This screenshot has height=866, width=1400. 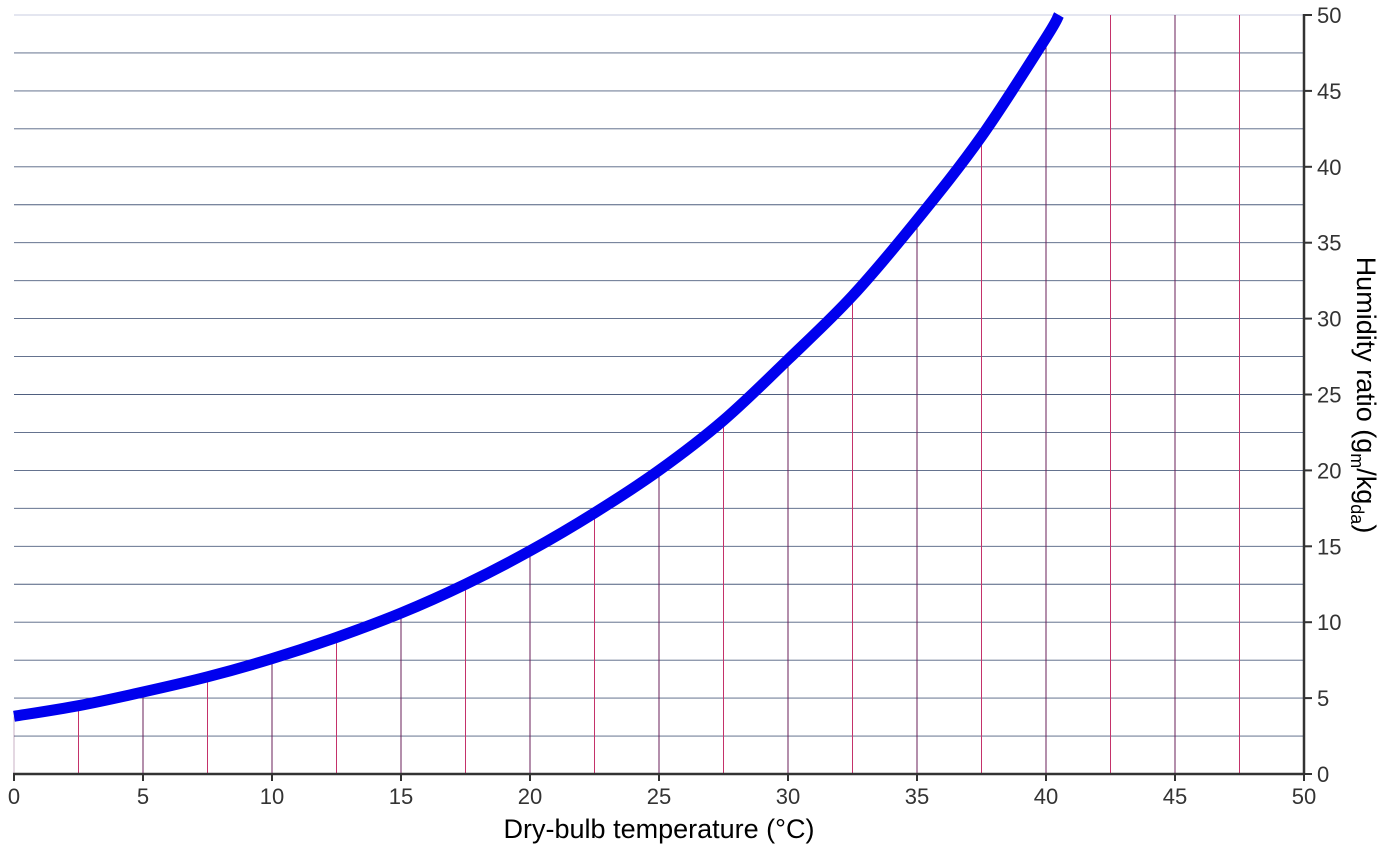 I want to click on x-tick-label: 15, so click(x=401, y=796).